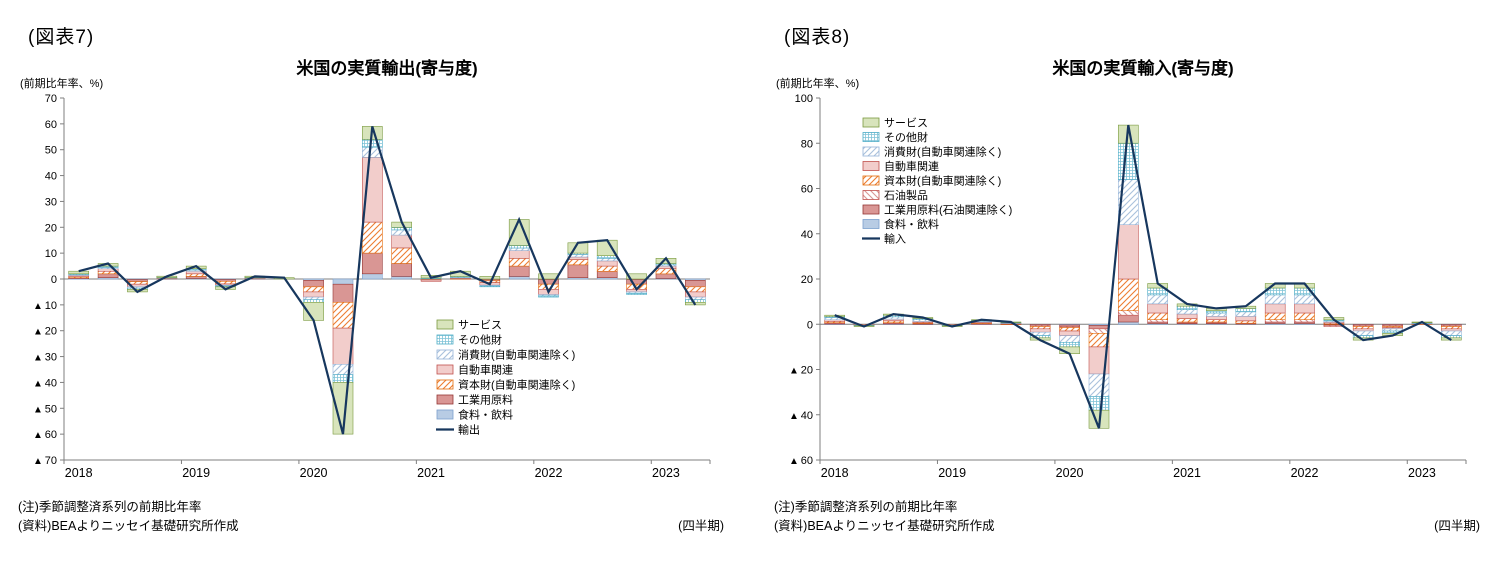 This screenshot has width=1495, height=566. What do you see at coordinates (807, 280) in the screenshot?
I see `y-tick-label: 20` at bounding box center [807, 280].